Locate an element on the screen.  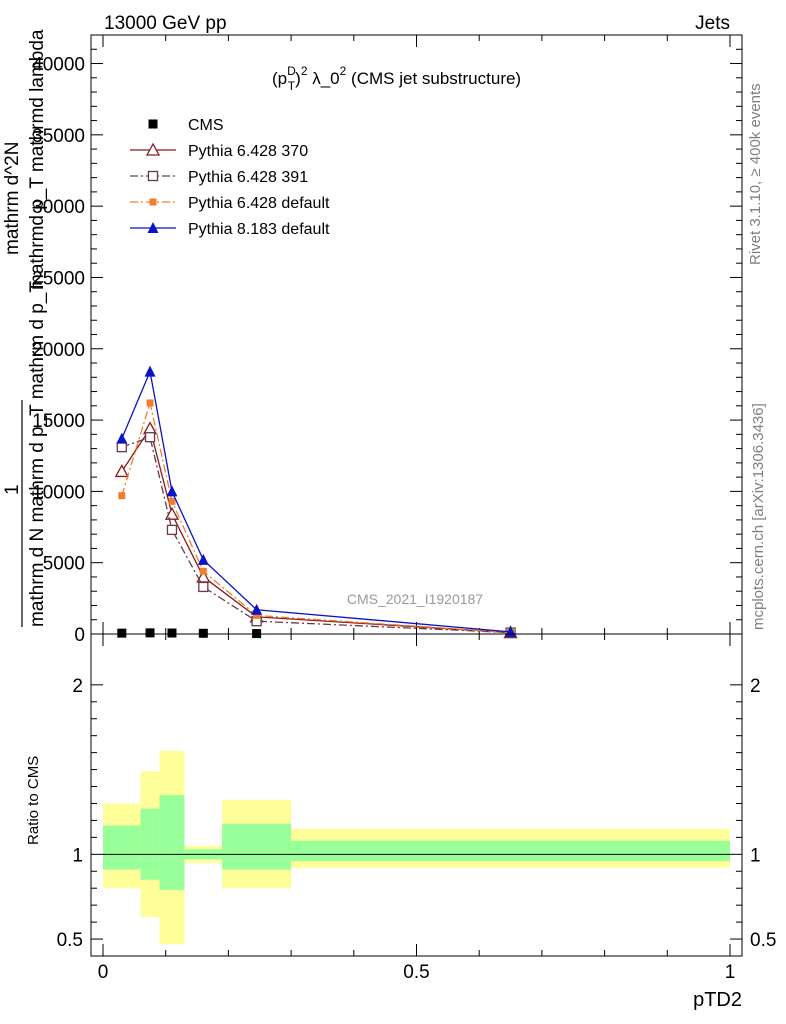
legend-label: Pythia 6.428 default is located at coordinates (259, 203).